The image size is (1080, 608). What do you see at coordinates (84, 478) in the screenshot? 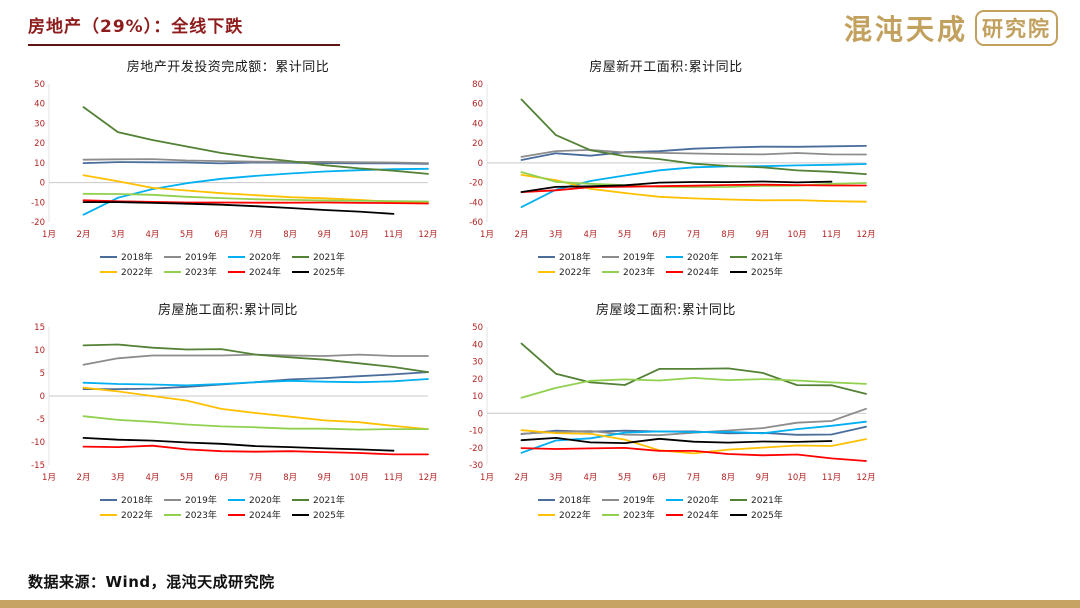
I see `x-tick-label: 2月` at bounding box center [84, 478].